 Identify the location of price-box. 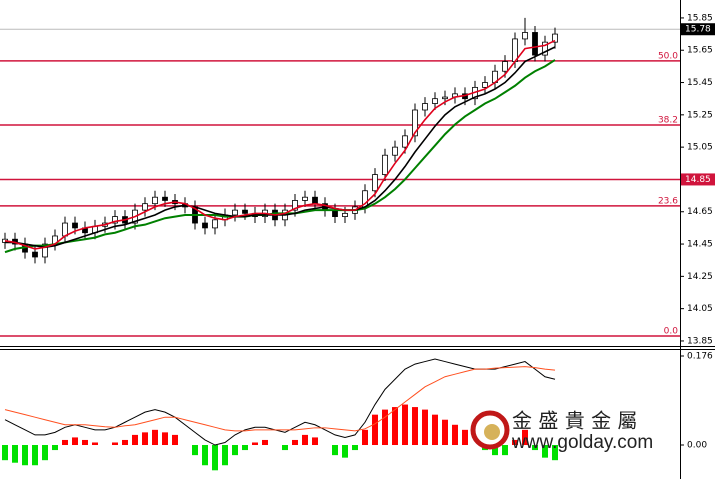
(698, 179).